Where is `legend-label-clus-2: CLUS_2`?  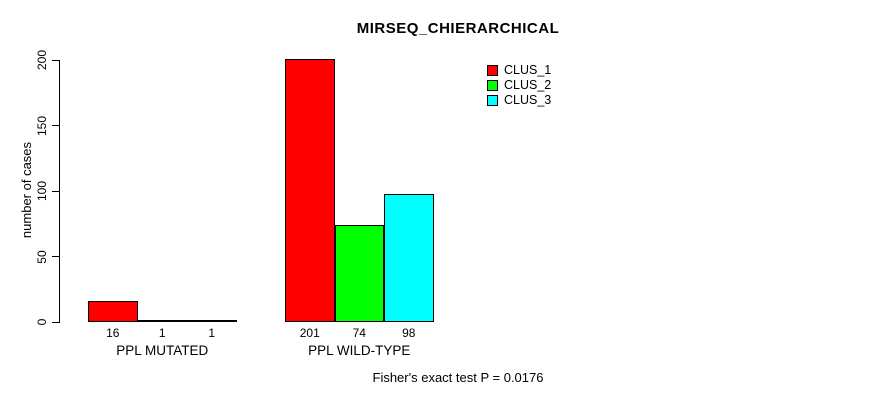
legend-label-clus-2: CLUS_2 is located at coordinates (528, 85).